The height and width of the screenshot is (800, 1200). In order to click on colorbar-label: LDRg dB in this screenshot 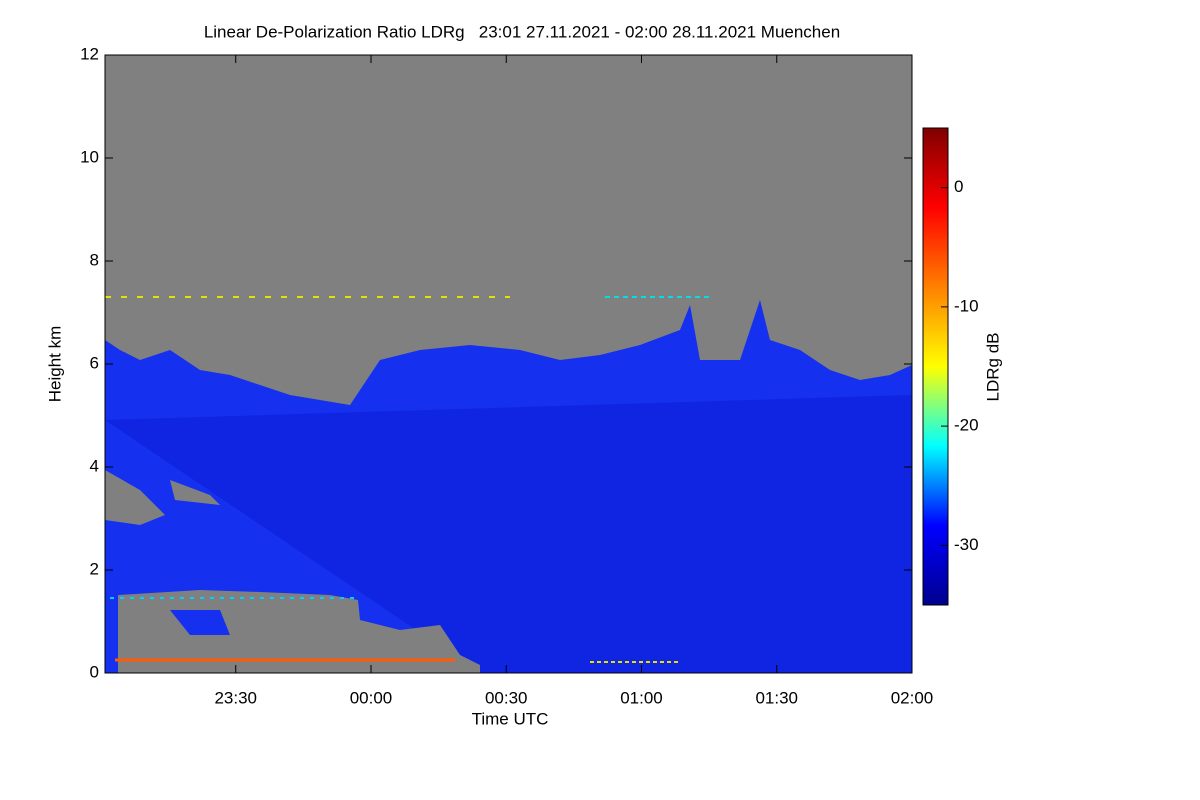, I will do `click(992, 367)`.